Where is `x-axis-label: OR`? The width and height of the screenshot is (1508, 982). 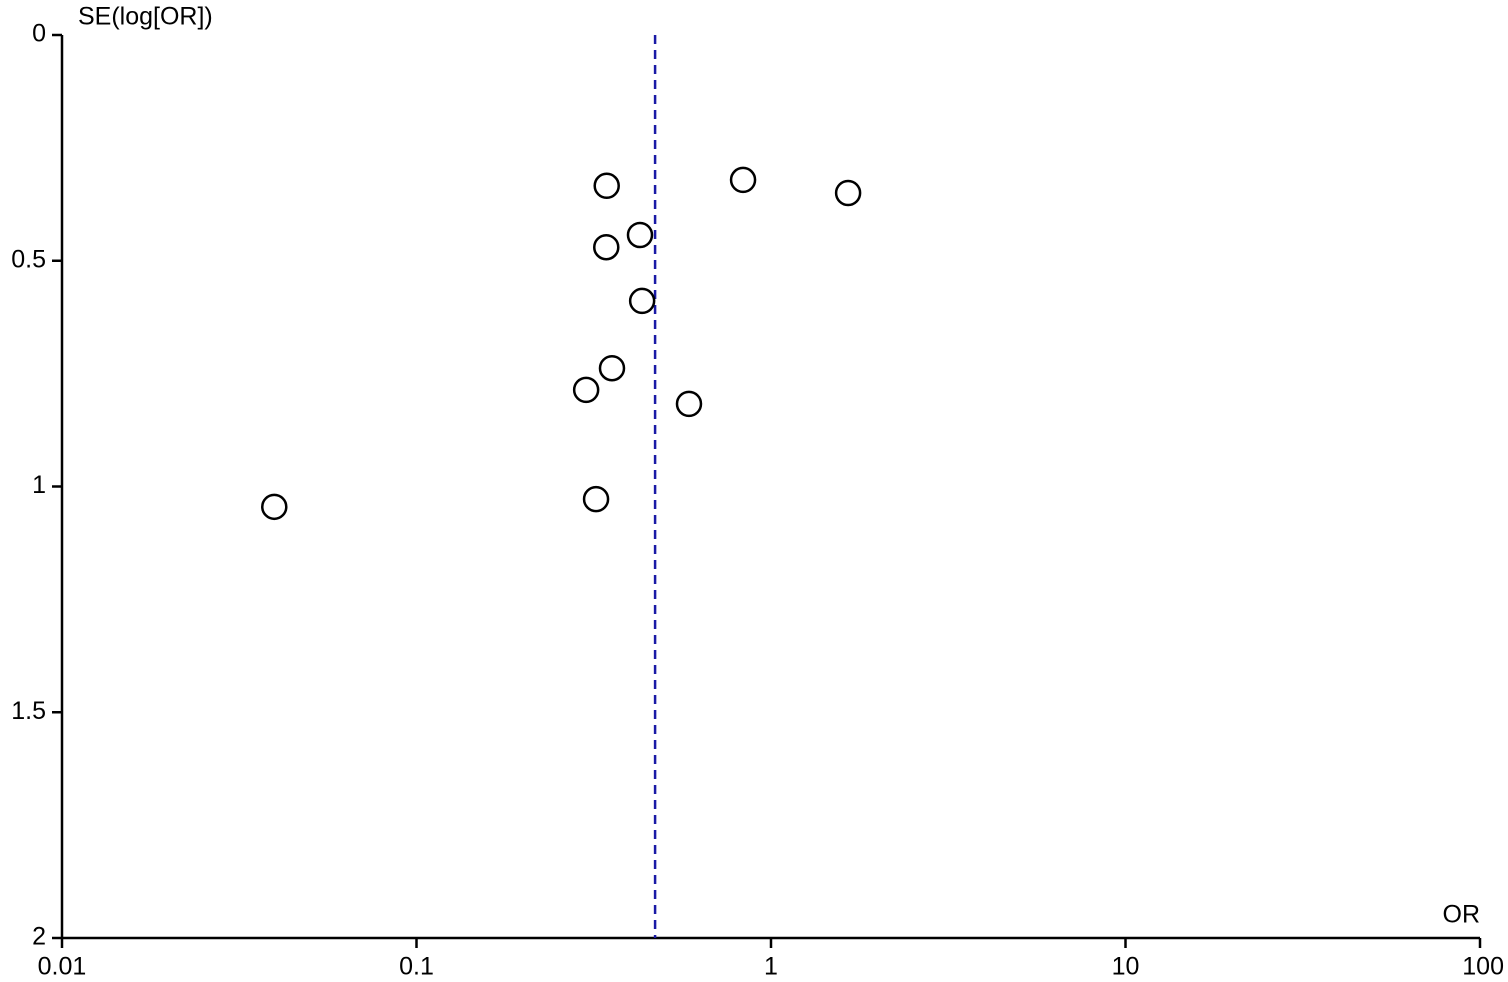
x-axis-label: OR is located at coordinates (1462, 915).